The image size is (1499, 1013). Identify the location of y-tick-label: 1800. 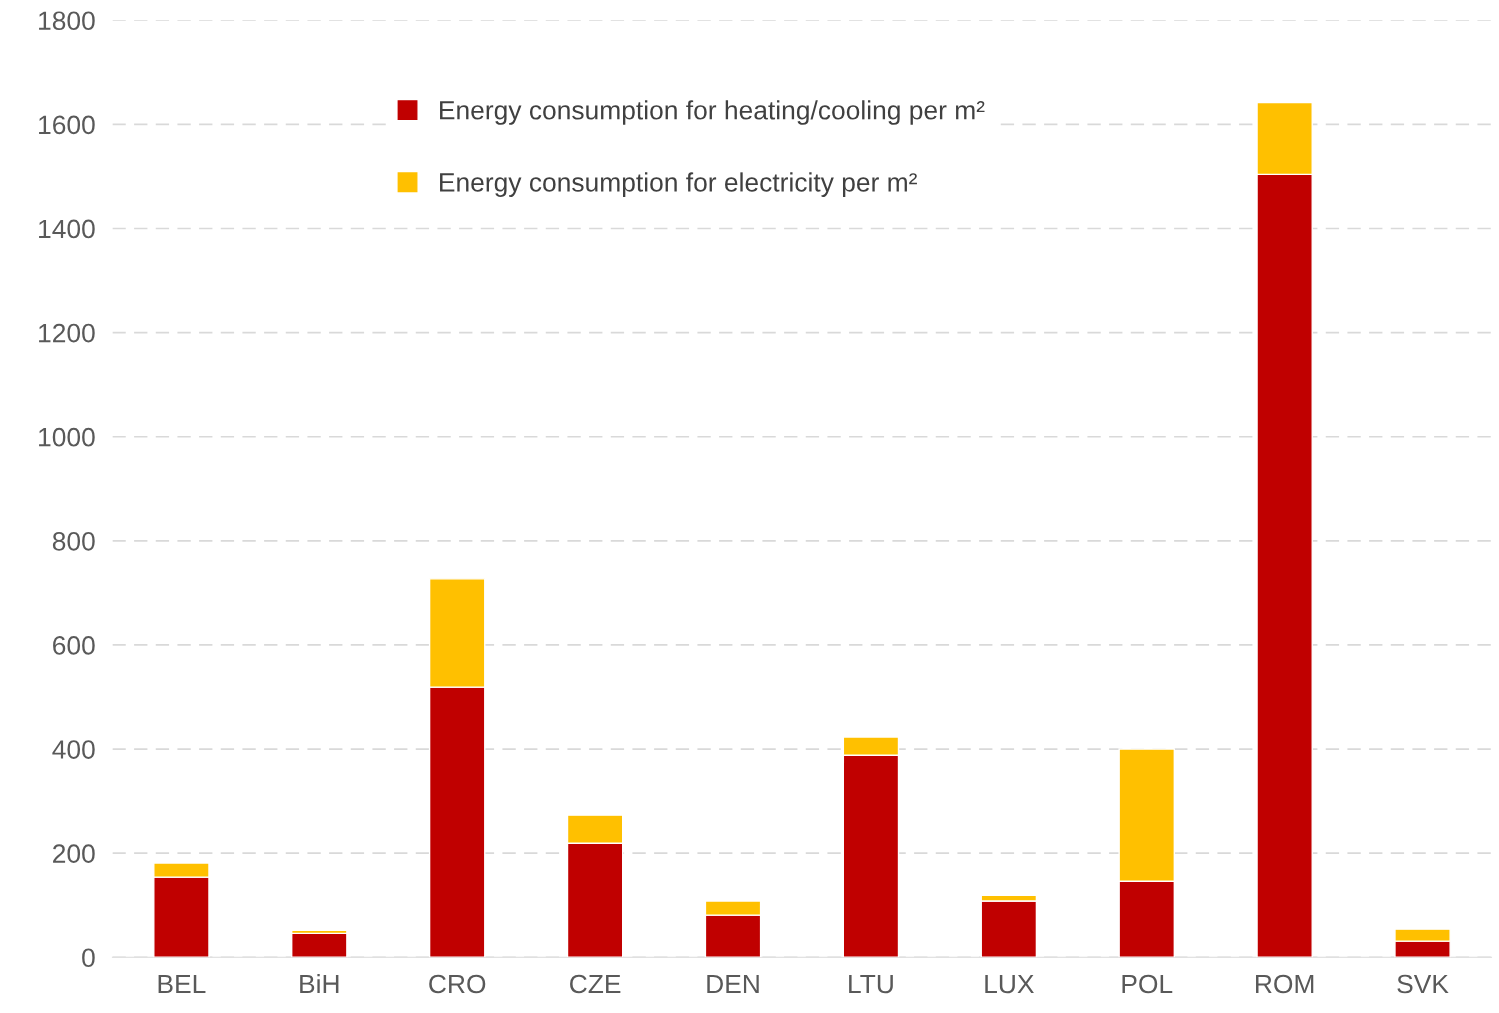
(67, 21).